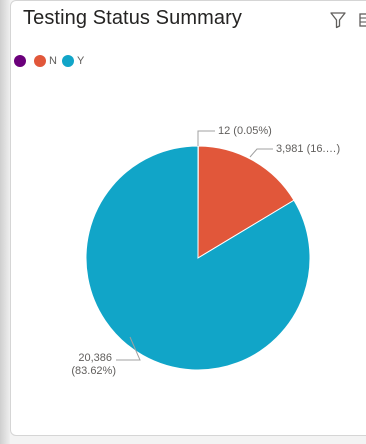 This screenshot has height=444, width=366. I want to click on chart-legend: N Y, so click(51, 61).